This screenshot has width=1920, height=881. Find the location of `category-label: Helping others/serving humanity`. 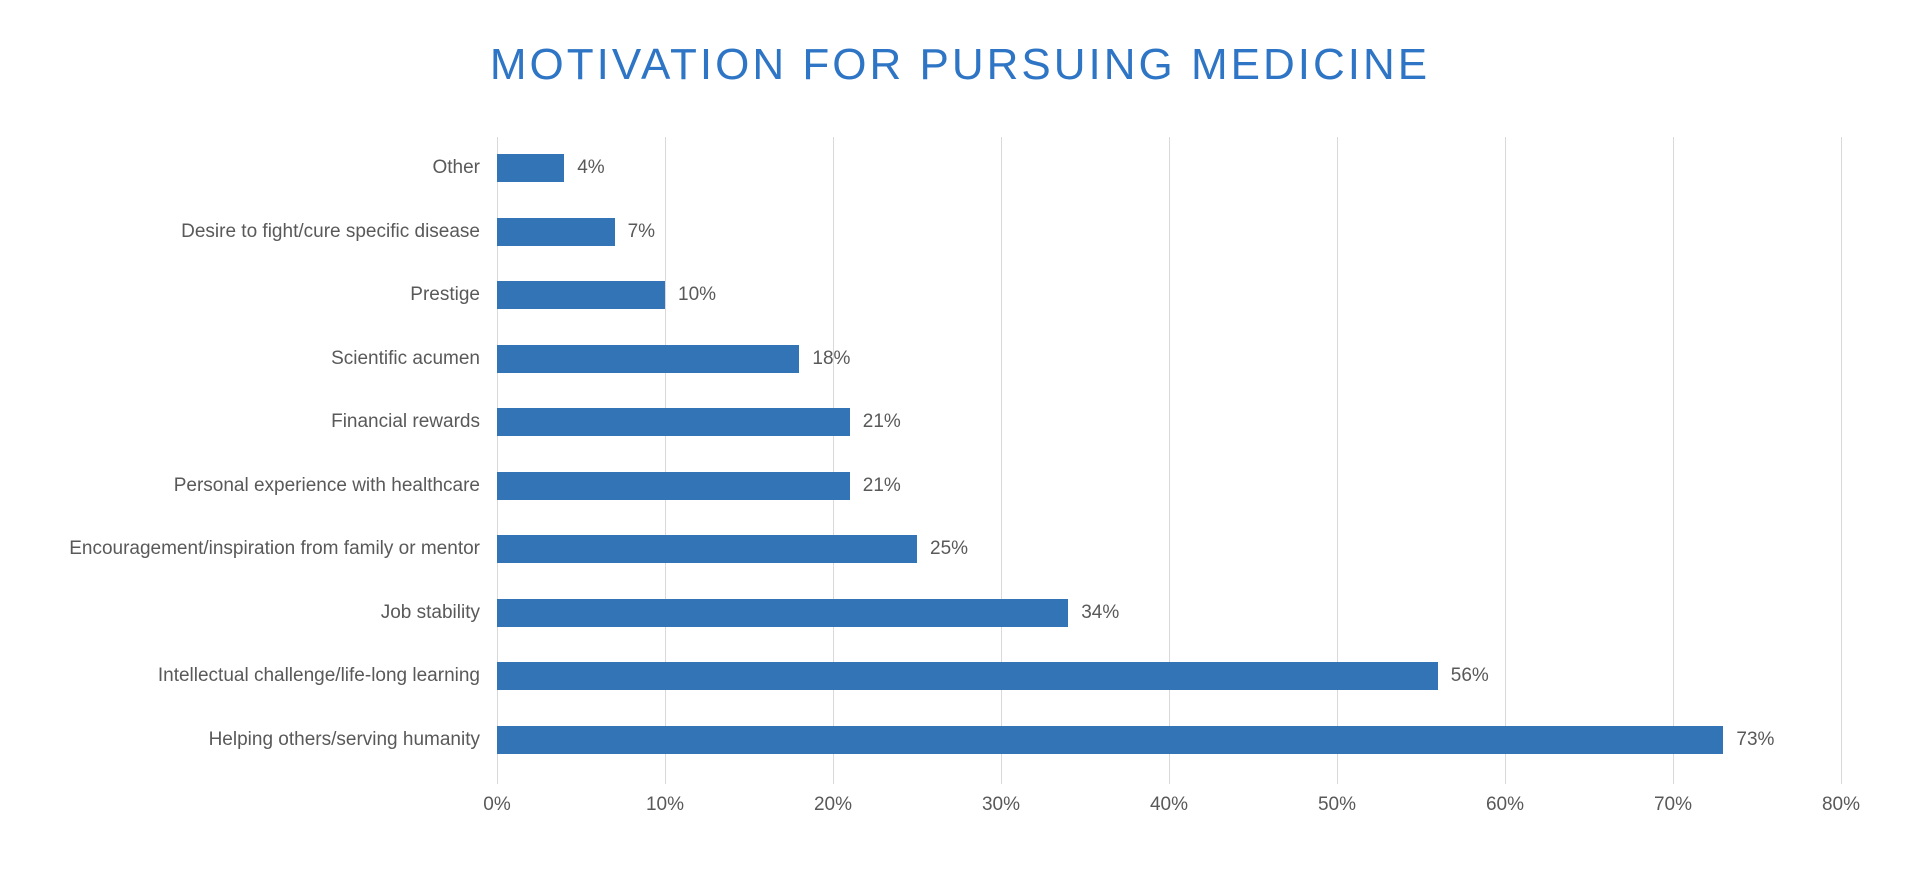

category-label: Helping others/serving humanity is located at coordinates (344, 739).